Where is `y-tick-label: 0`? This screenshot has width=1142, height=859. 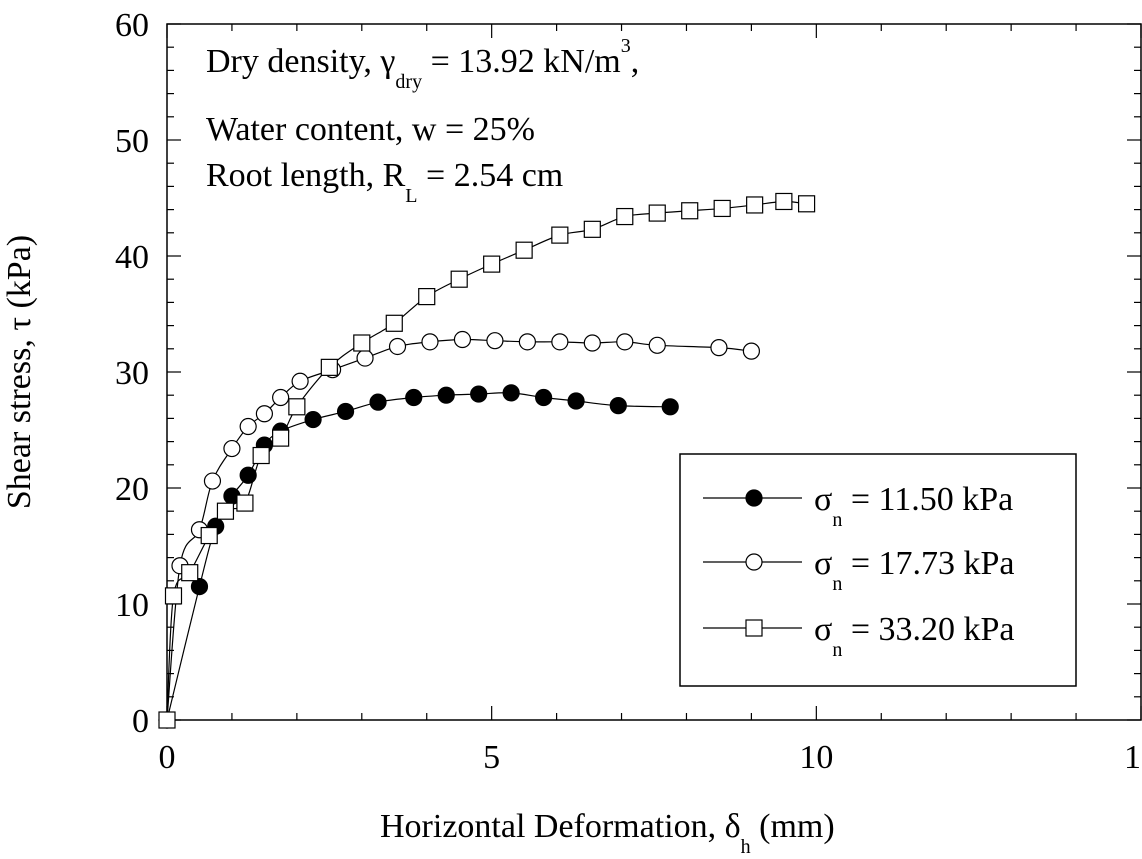 y-tick-label: 0 is located at coordinates (140, 721).